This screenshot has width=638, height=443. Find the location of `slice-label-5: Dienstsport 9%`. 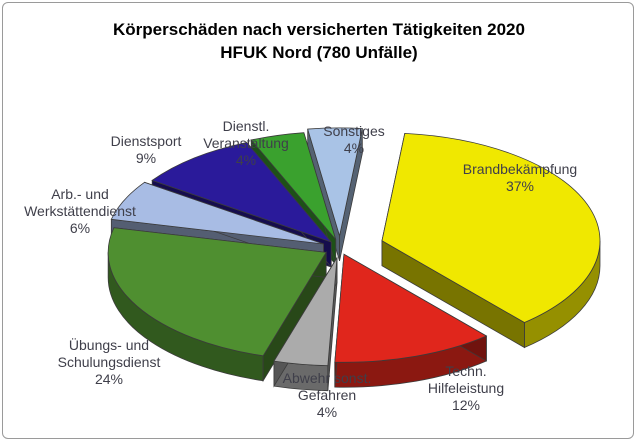

slice-label-5: Dienstsport 9% is located at coordinates (146, 149).